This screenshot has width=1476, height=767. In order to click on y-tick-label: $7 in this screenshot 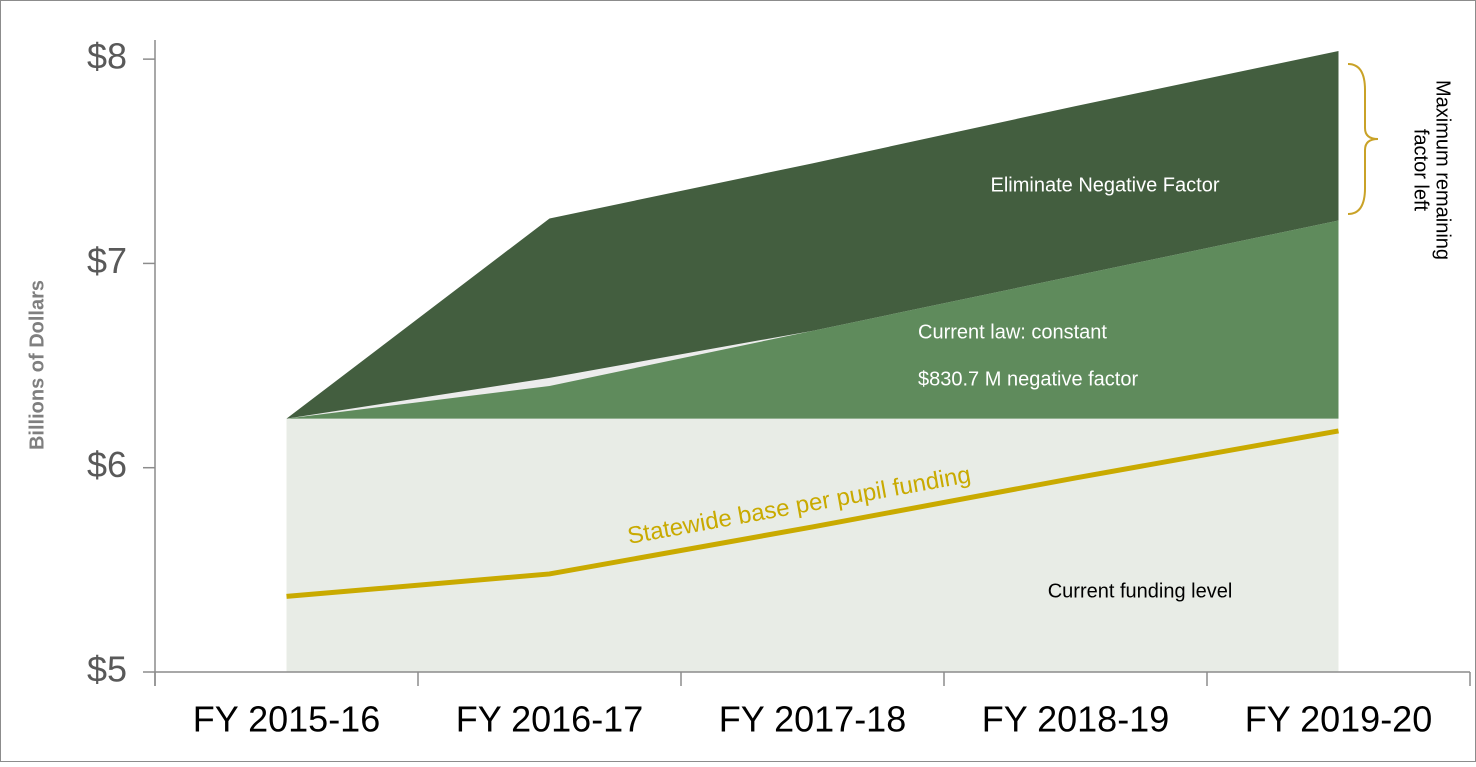, I will do `click(107, 260)`.